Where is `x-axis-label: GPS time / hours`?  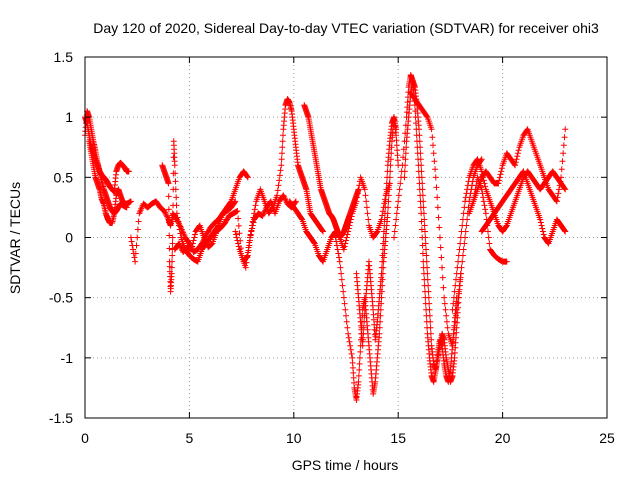 x-axis-label: GPS time / hours is located at coordinates (345, 465).